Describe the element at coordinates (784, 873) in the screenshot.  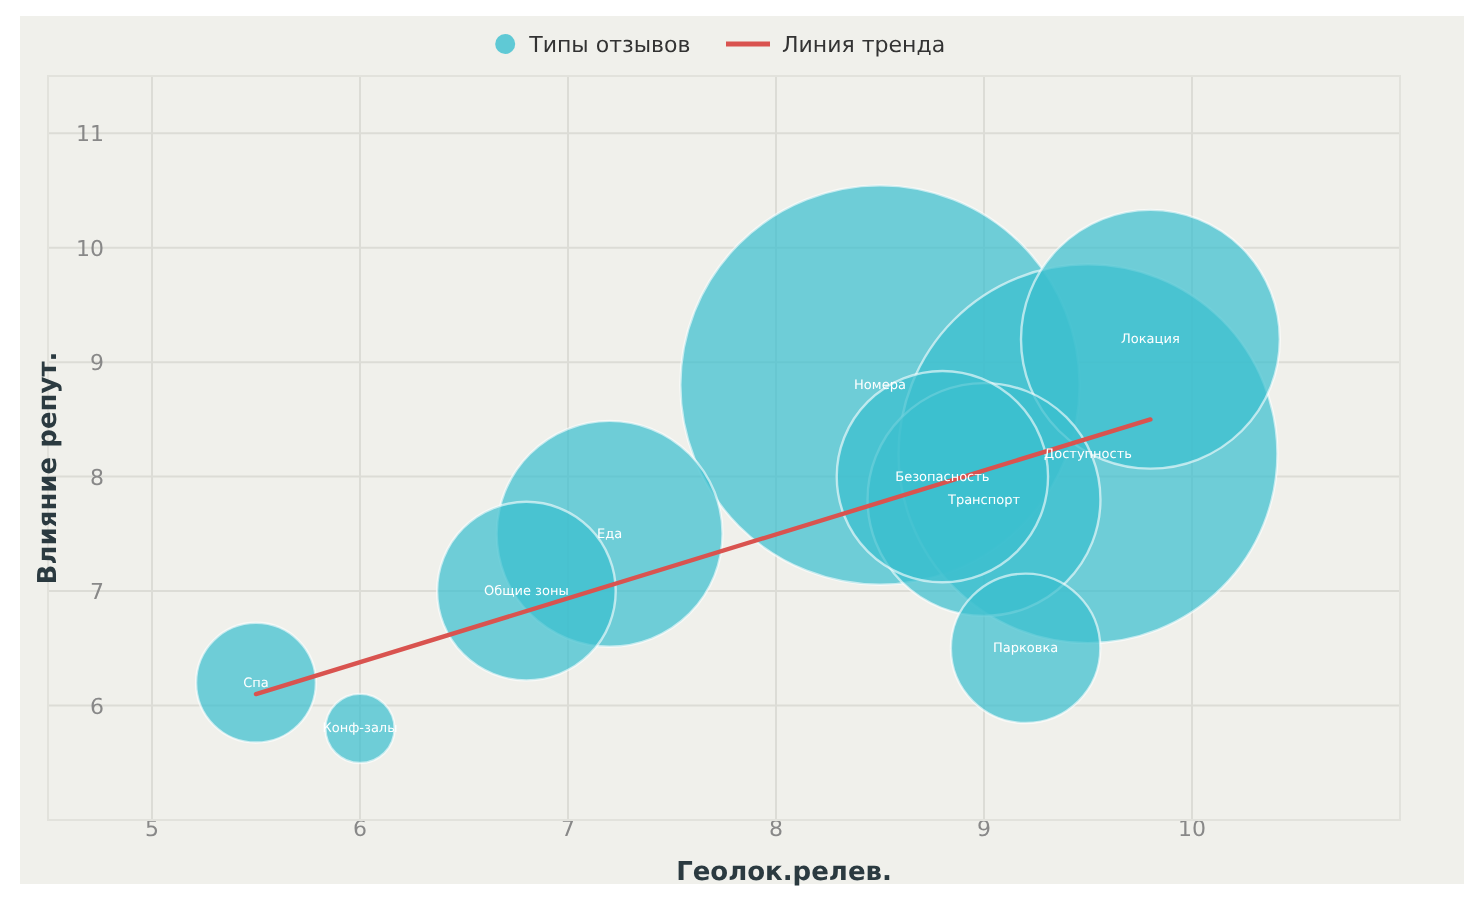
I see `x-axis-title: Геолок.релев.` at that location.